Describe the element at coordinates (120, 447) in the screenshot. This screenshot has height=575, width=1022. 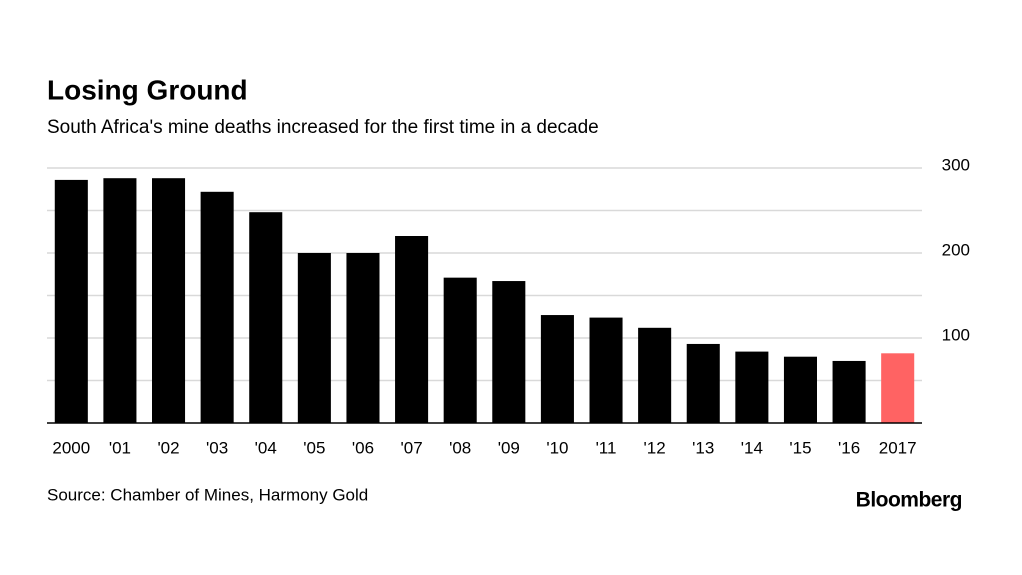
I see `x-tick-label: '01` at that location.